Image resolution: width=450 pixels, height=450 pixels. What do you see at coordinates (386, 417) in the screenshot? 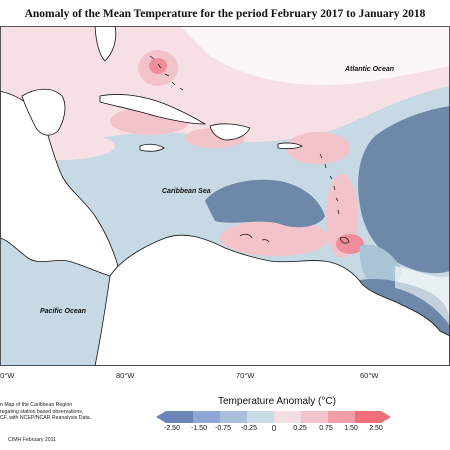
I see `legend-swatch-right-arrow` at bounding box center [386, 417].